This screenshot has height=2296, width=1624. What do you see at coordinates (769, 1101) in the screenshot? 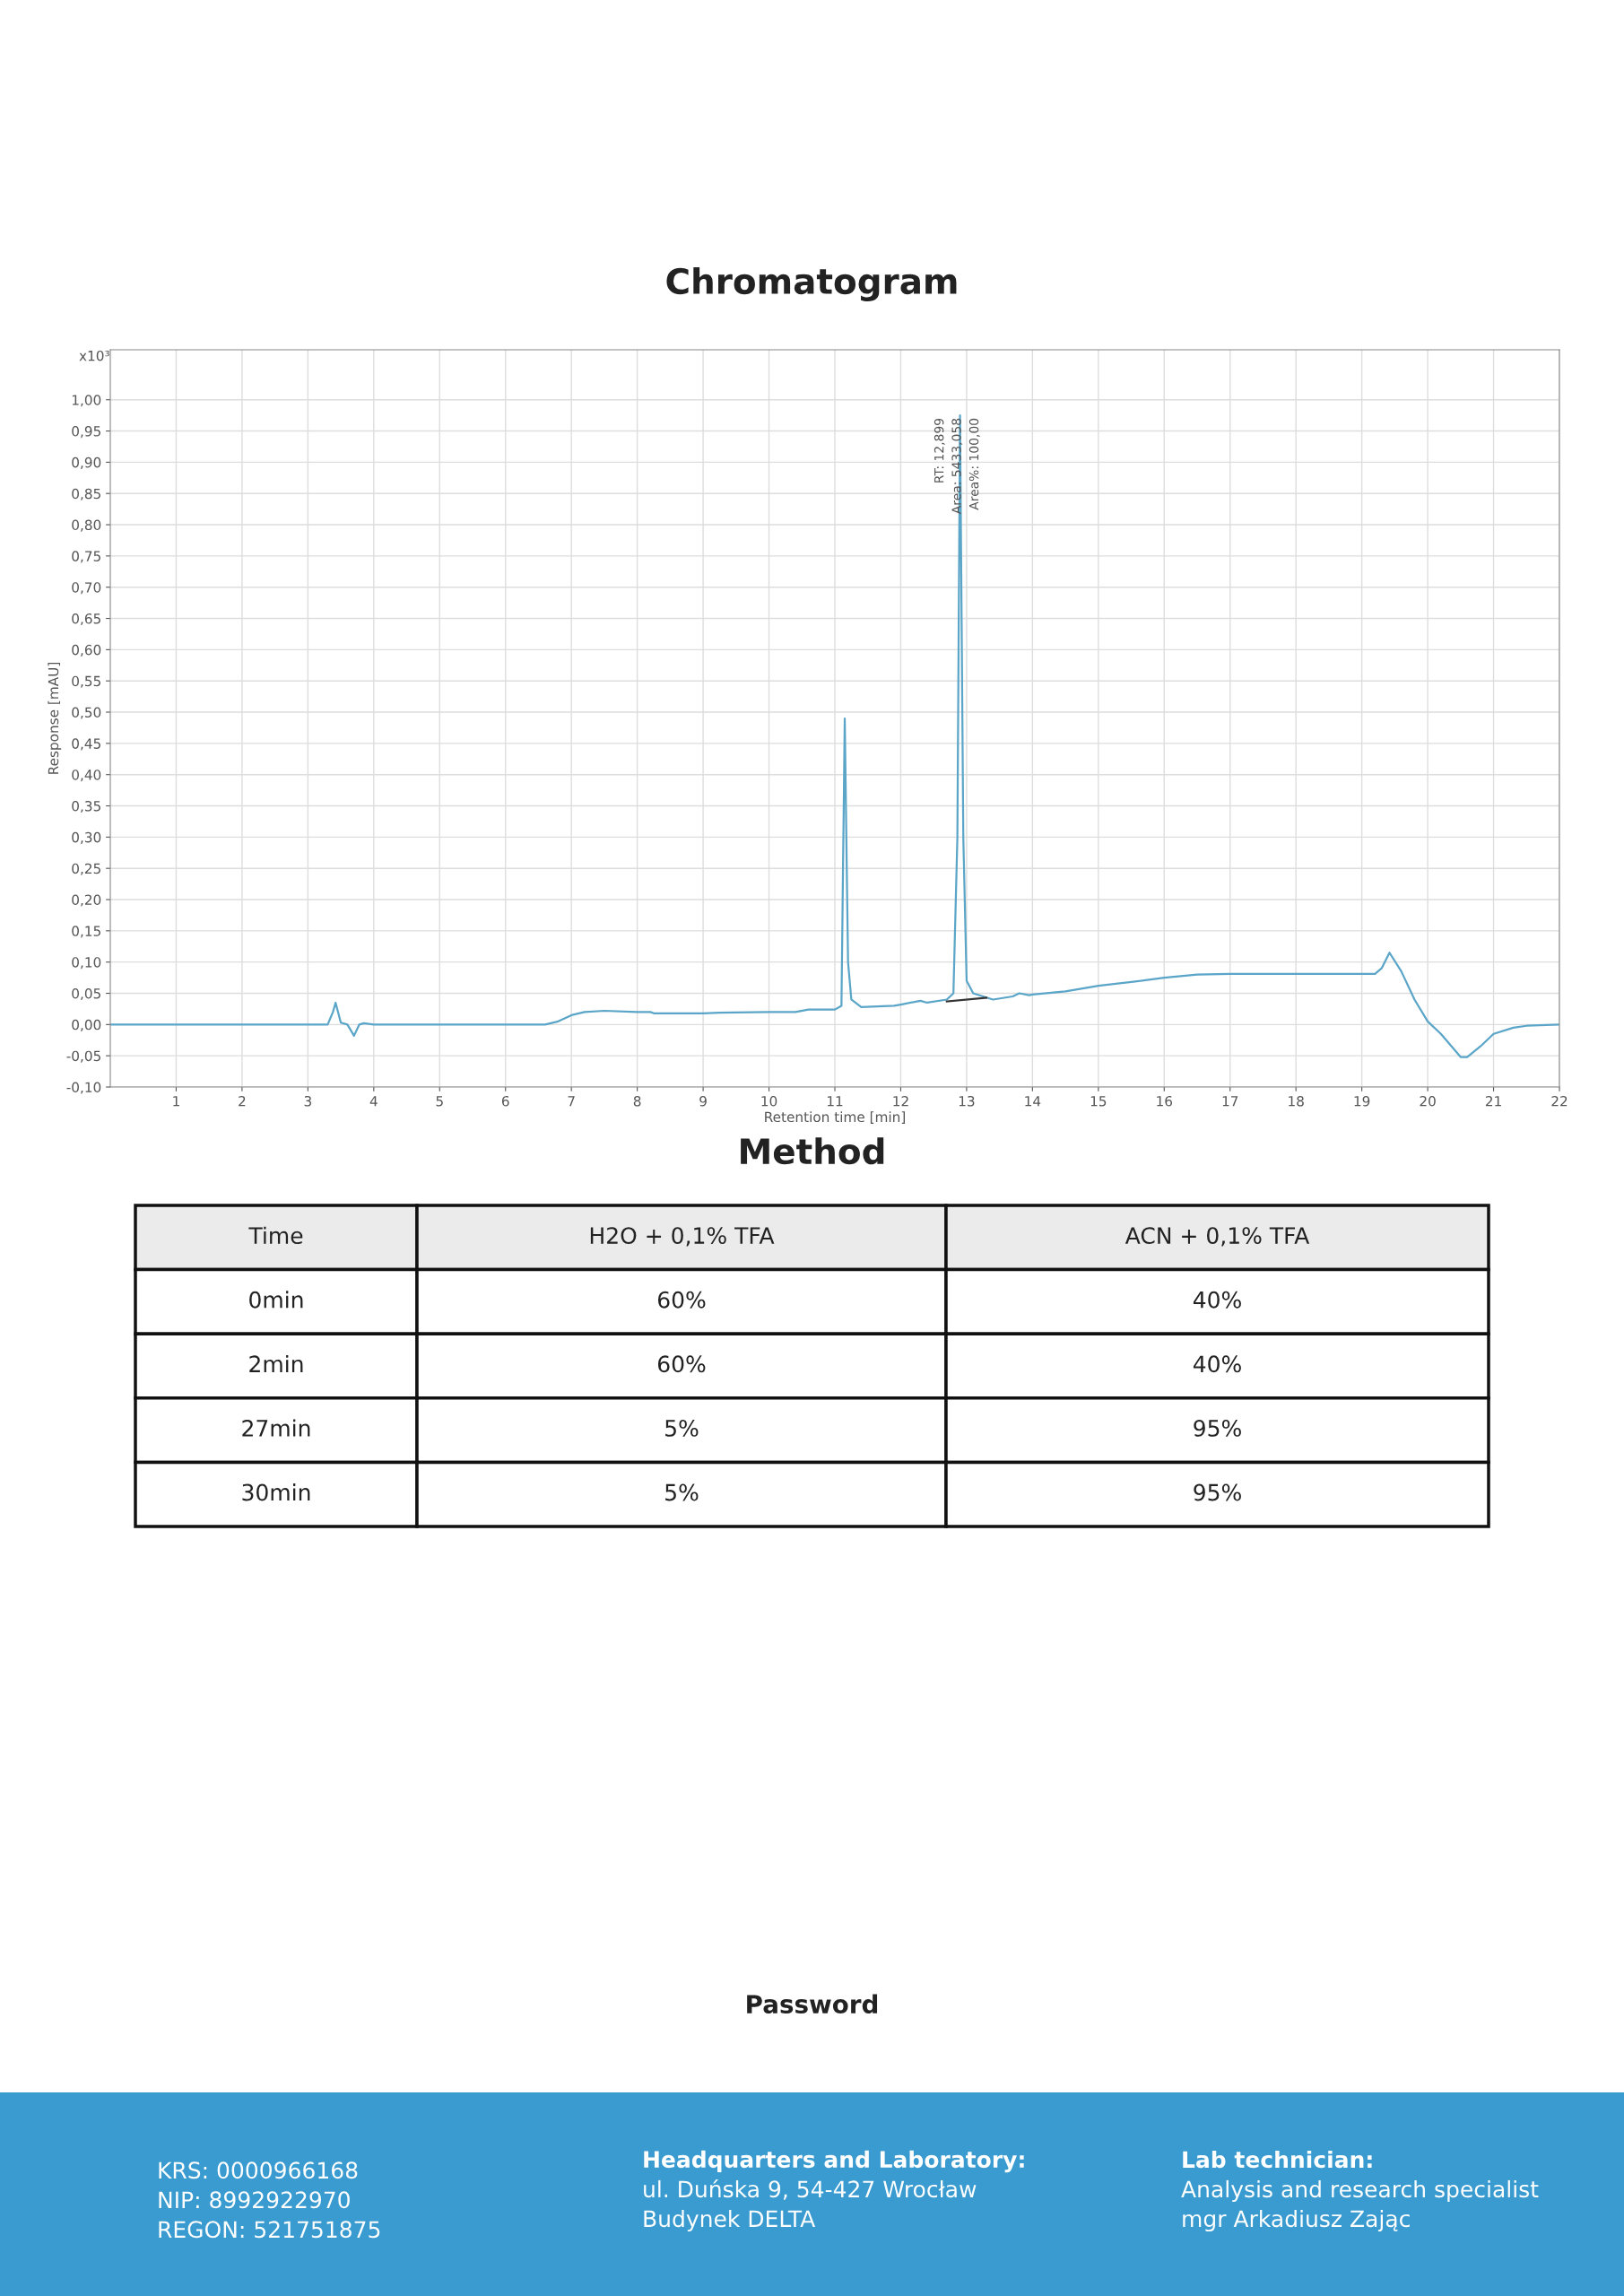
I see `x-tick-label: 10` at bounding box center [769, 1101].